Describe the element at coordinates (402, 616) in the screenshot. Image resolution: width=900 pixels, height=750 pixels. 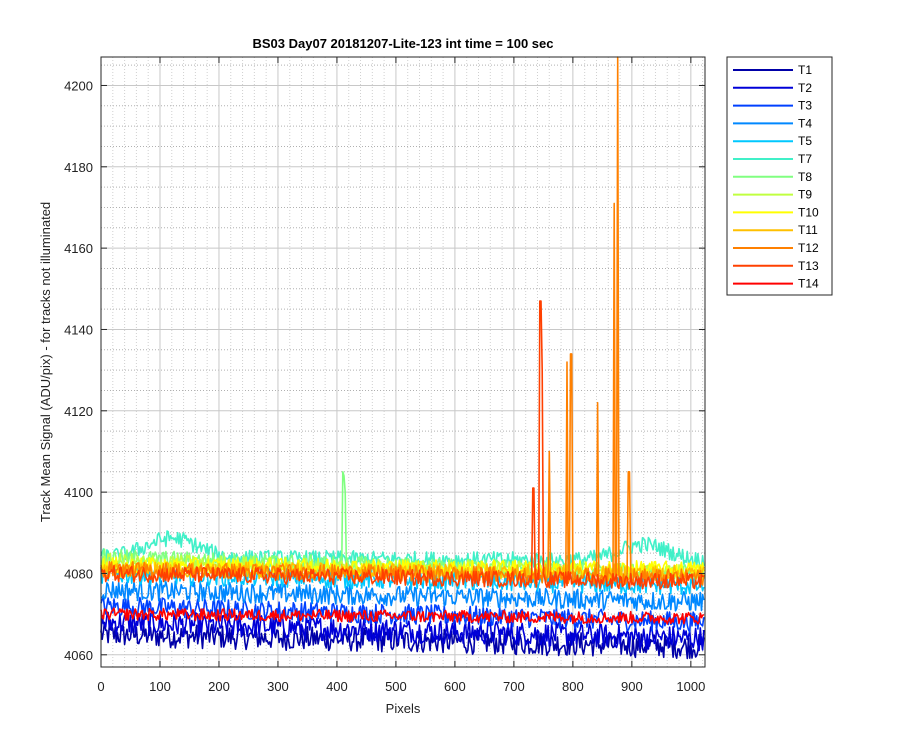
I see `series-line-t14` at that location.